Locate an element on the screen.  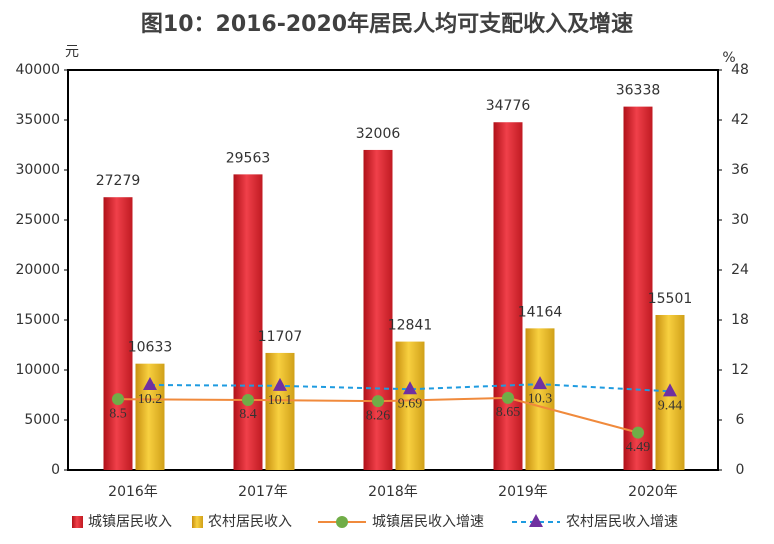
bar-value-label: 12841 is located at coordinates (410, 326).